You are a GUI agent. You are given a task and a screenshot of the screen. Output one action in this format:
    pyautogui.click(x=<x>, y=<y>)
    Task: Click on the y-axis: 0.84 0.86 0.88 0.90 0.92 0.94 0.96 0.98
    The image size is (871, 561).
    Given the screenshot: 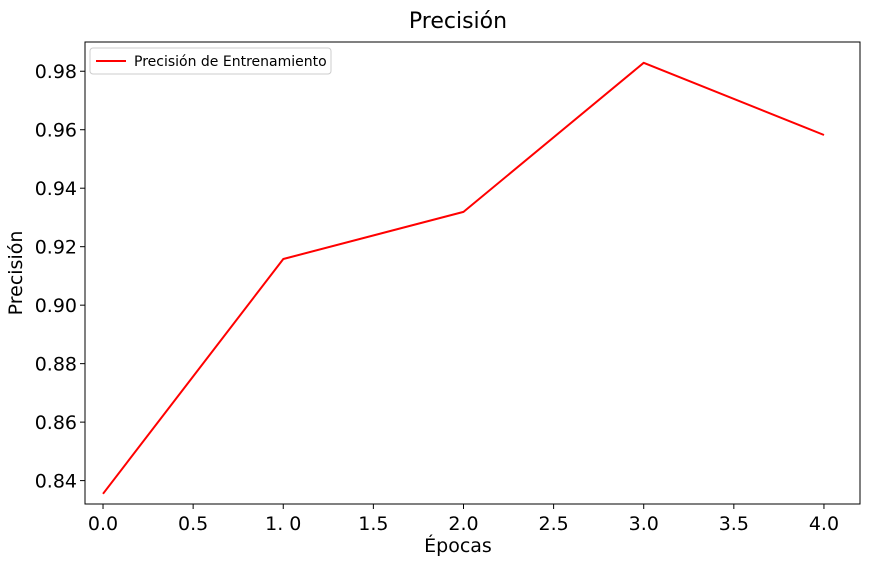 What is the action you would take?
    pyautogui.click(x=60, y=277)
    